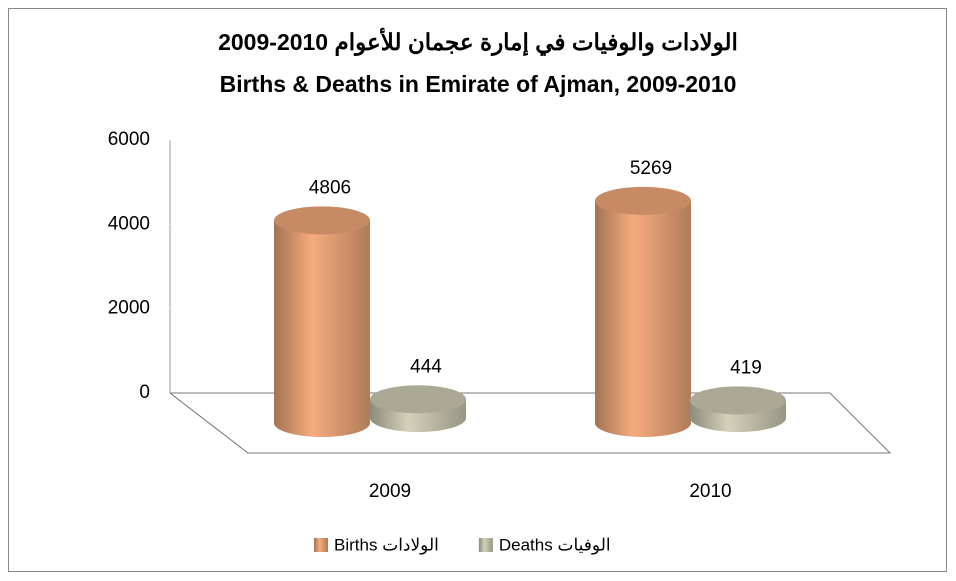  Describe the element at coordinates (746, 367) in the screenshot. I see `value-label: 419` at that location.